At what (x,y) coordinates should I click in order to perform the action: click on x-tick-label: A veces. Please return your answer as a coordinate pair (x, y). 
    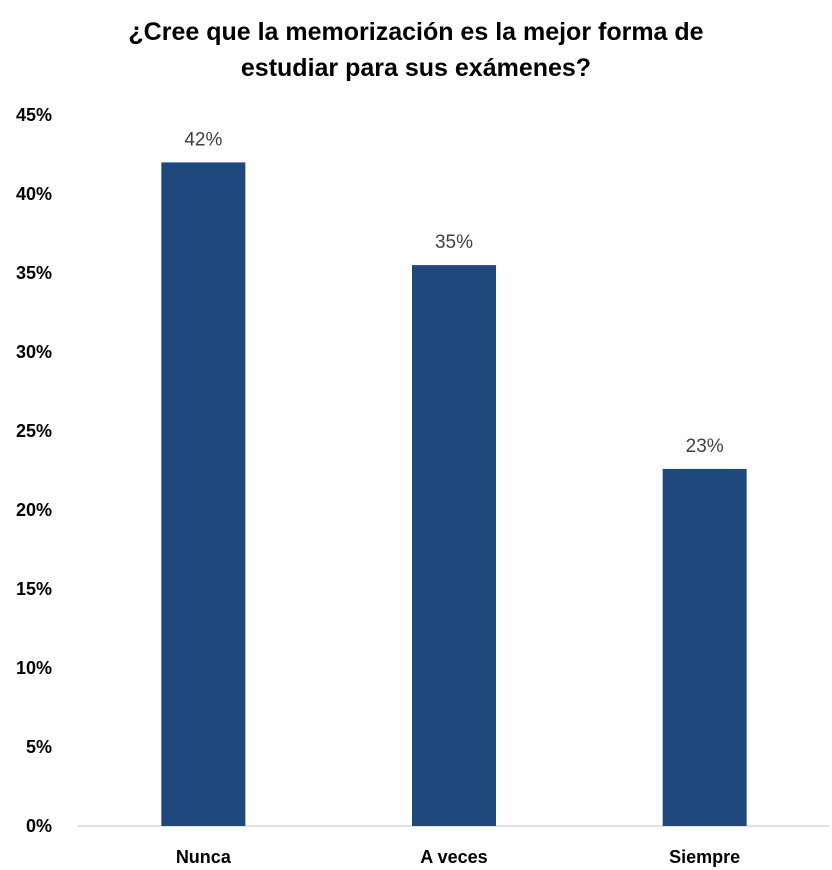
    Looking at the image, I should click on (453, 857).